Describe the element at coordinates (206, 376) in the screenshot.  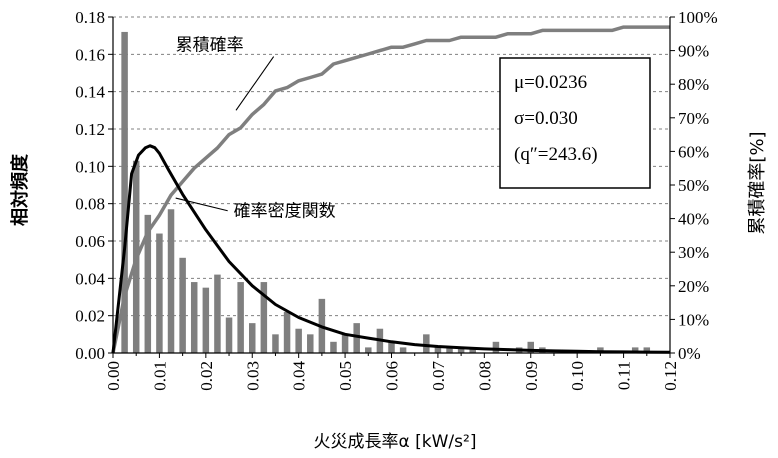
I see `x-tick-label: 0.02` at that location.